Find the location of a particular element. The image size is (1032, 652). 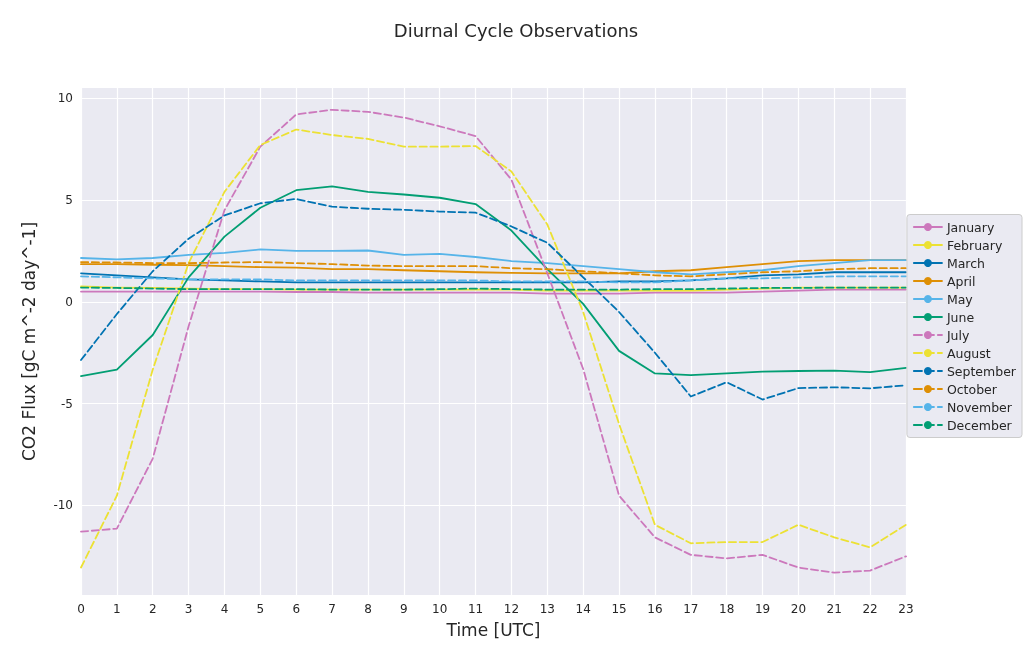

x-tick-label: 8 is located at coordinates (368, 609).